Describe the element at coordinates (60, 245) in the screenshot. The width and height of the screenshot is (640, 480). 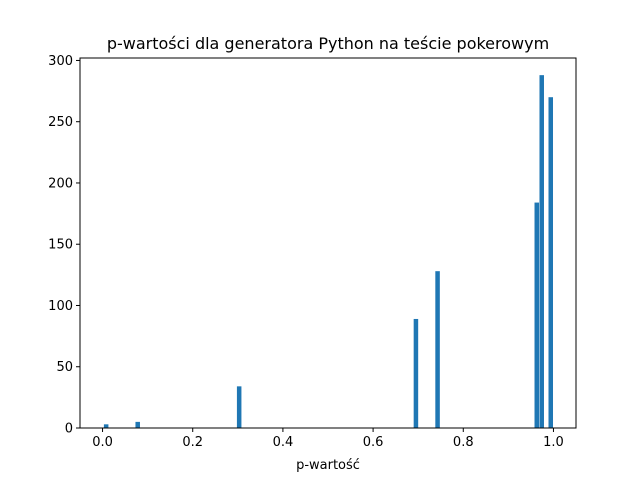
I see `y-tick-label: 150` at that location.